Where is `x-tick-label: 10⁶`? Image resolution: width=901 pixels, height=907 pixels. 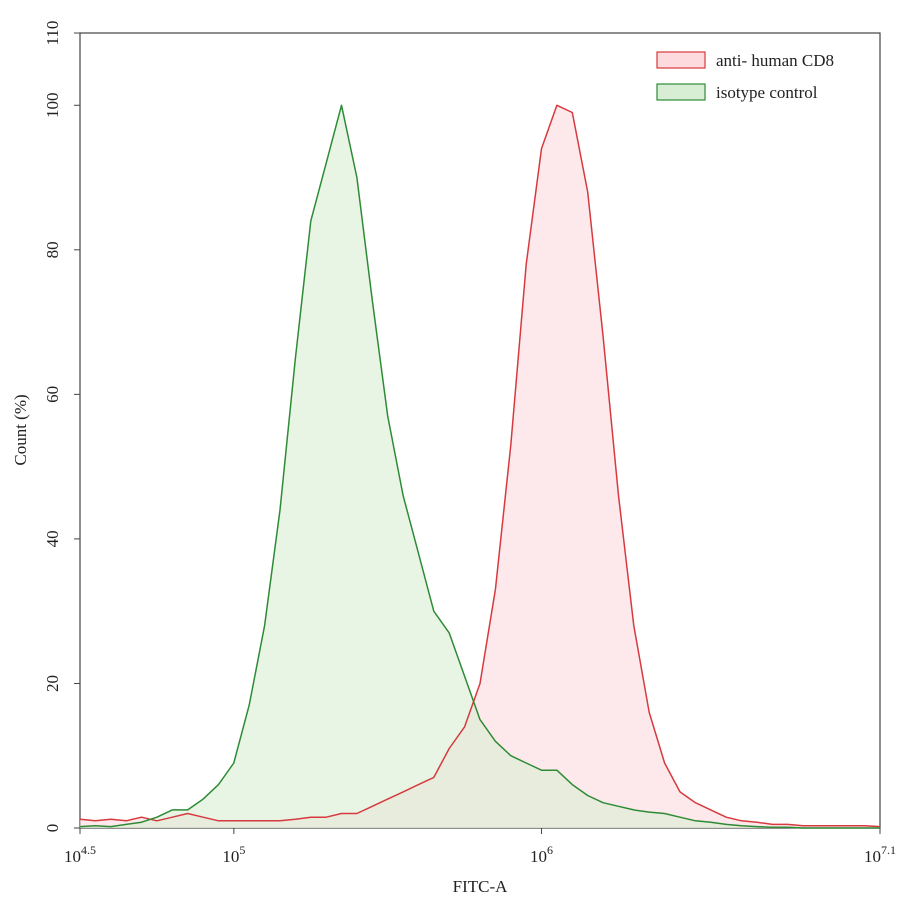
x-tick-label: 10⁶ is located at coordinates (541, 854).